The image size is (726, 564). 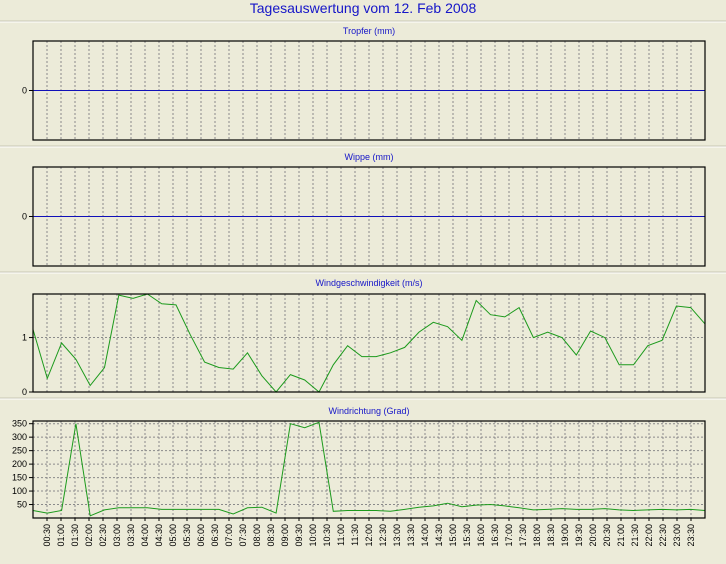 I want to click on panel-title: Tropfer (mm), so click(x=369, y=31).